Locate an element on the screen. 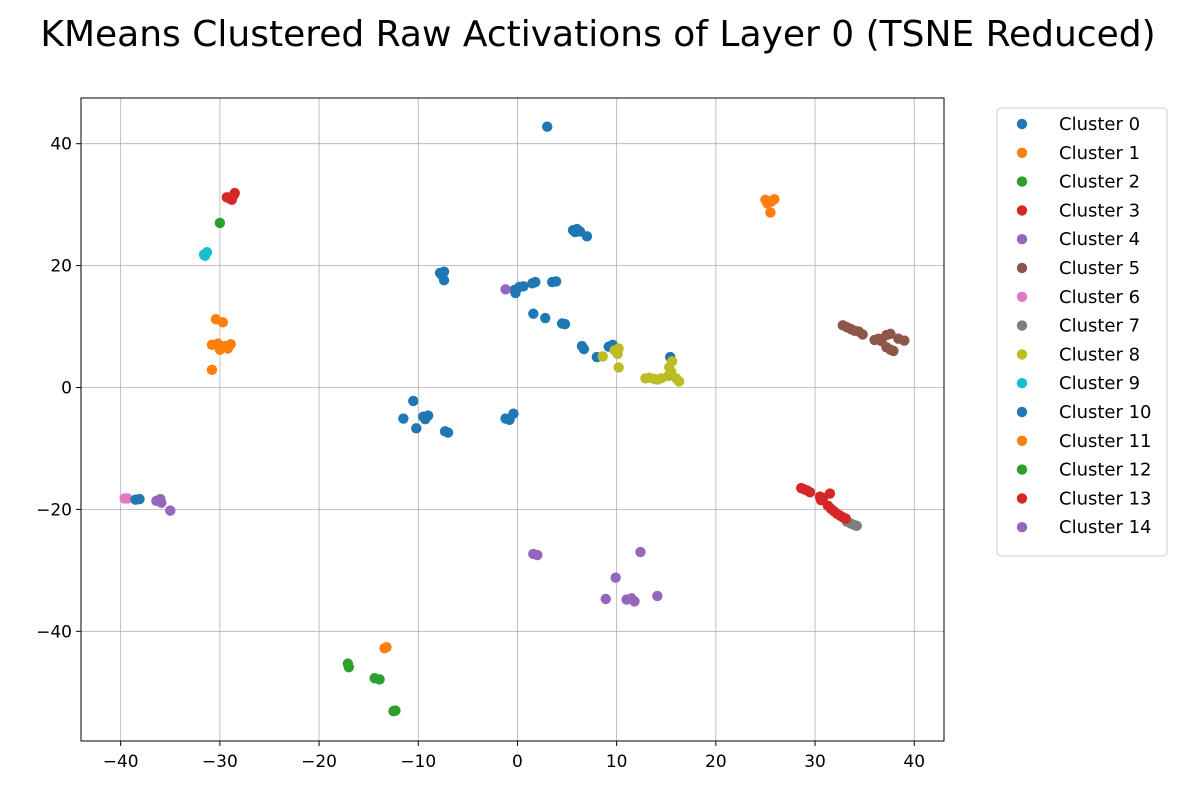  y-tick-label: 40 is located at coordinates (61, 145).